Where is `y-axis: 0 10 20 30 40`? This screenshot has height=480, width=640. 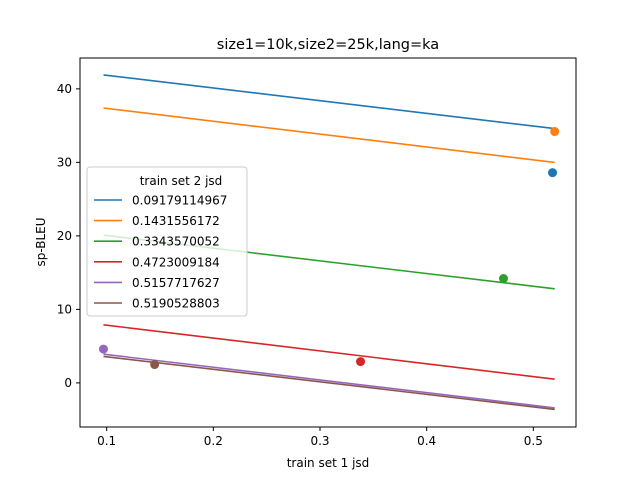
y-axis: 0 10 20 30 40 is located at coordinates (68, 236).